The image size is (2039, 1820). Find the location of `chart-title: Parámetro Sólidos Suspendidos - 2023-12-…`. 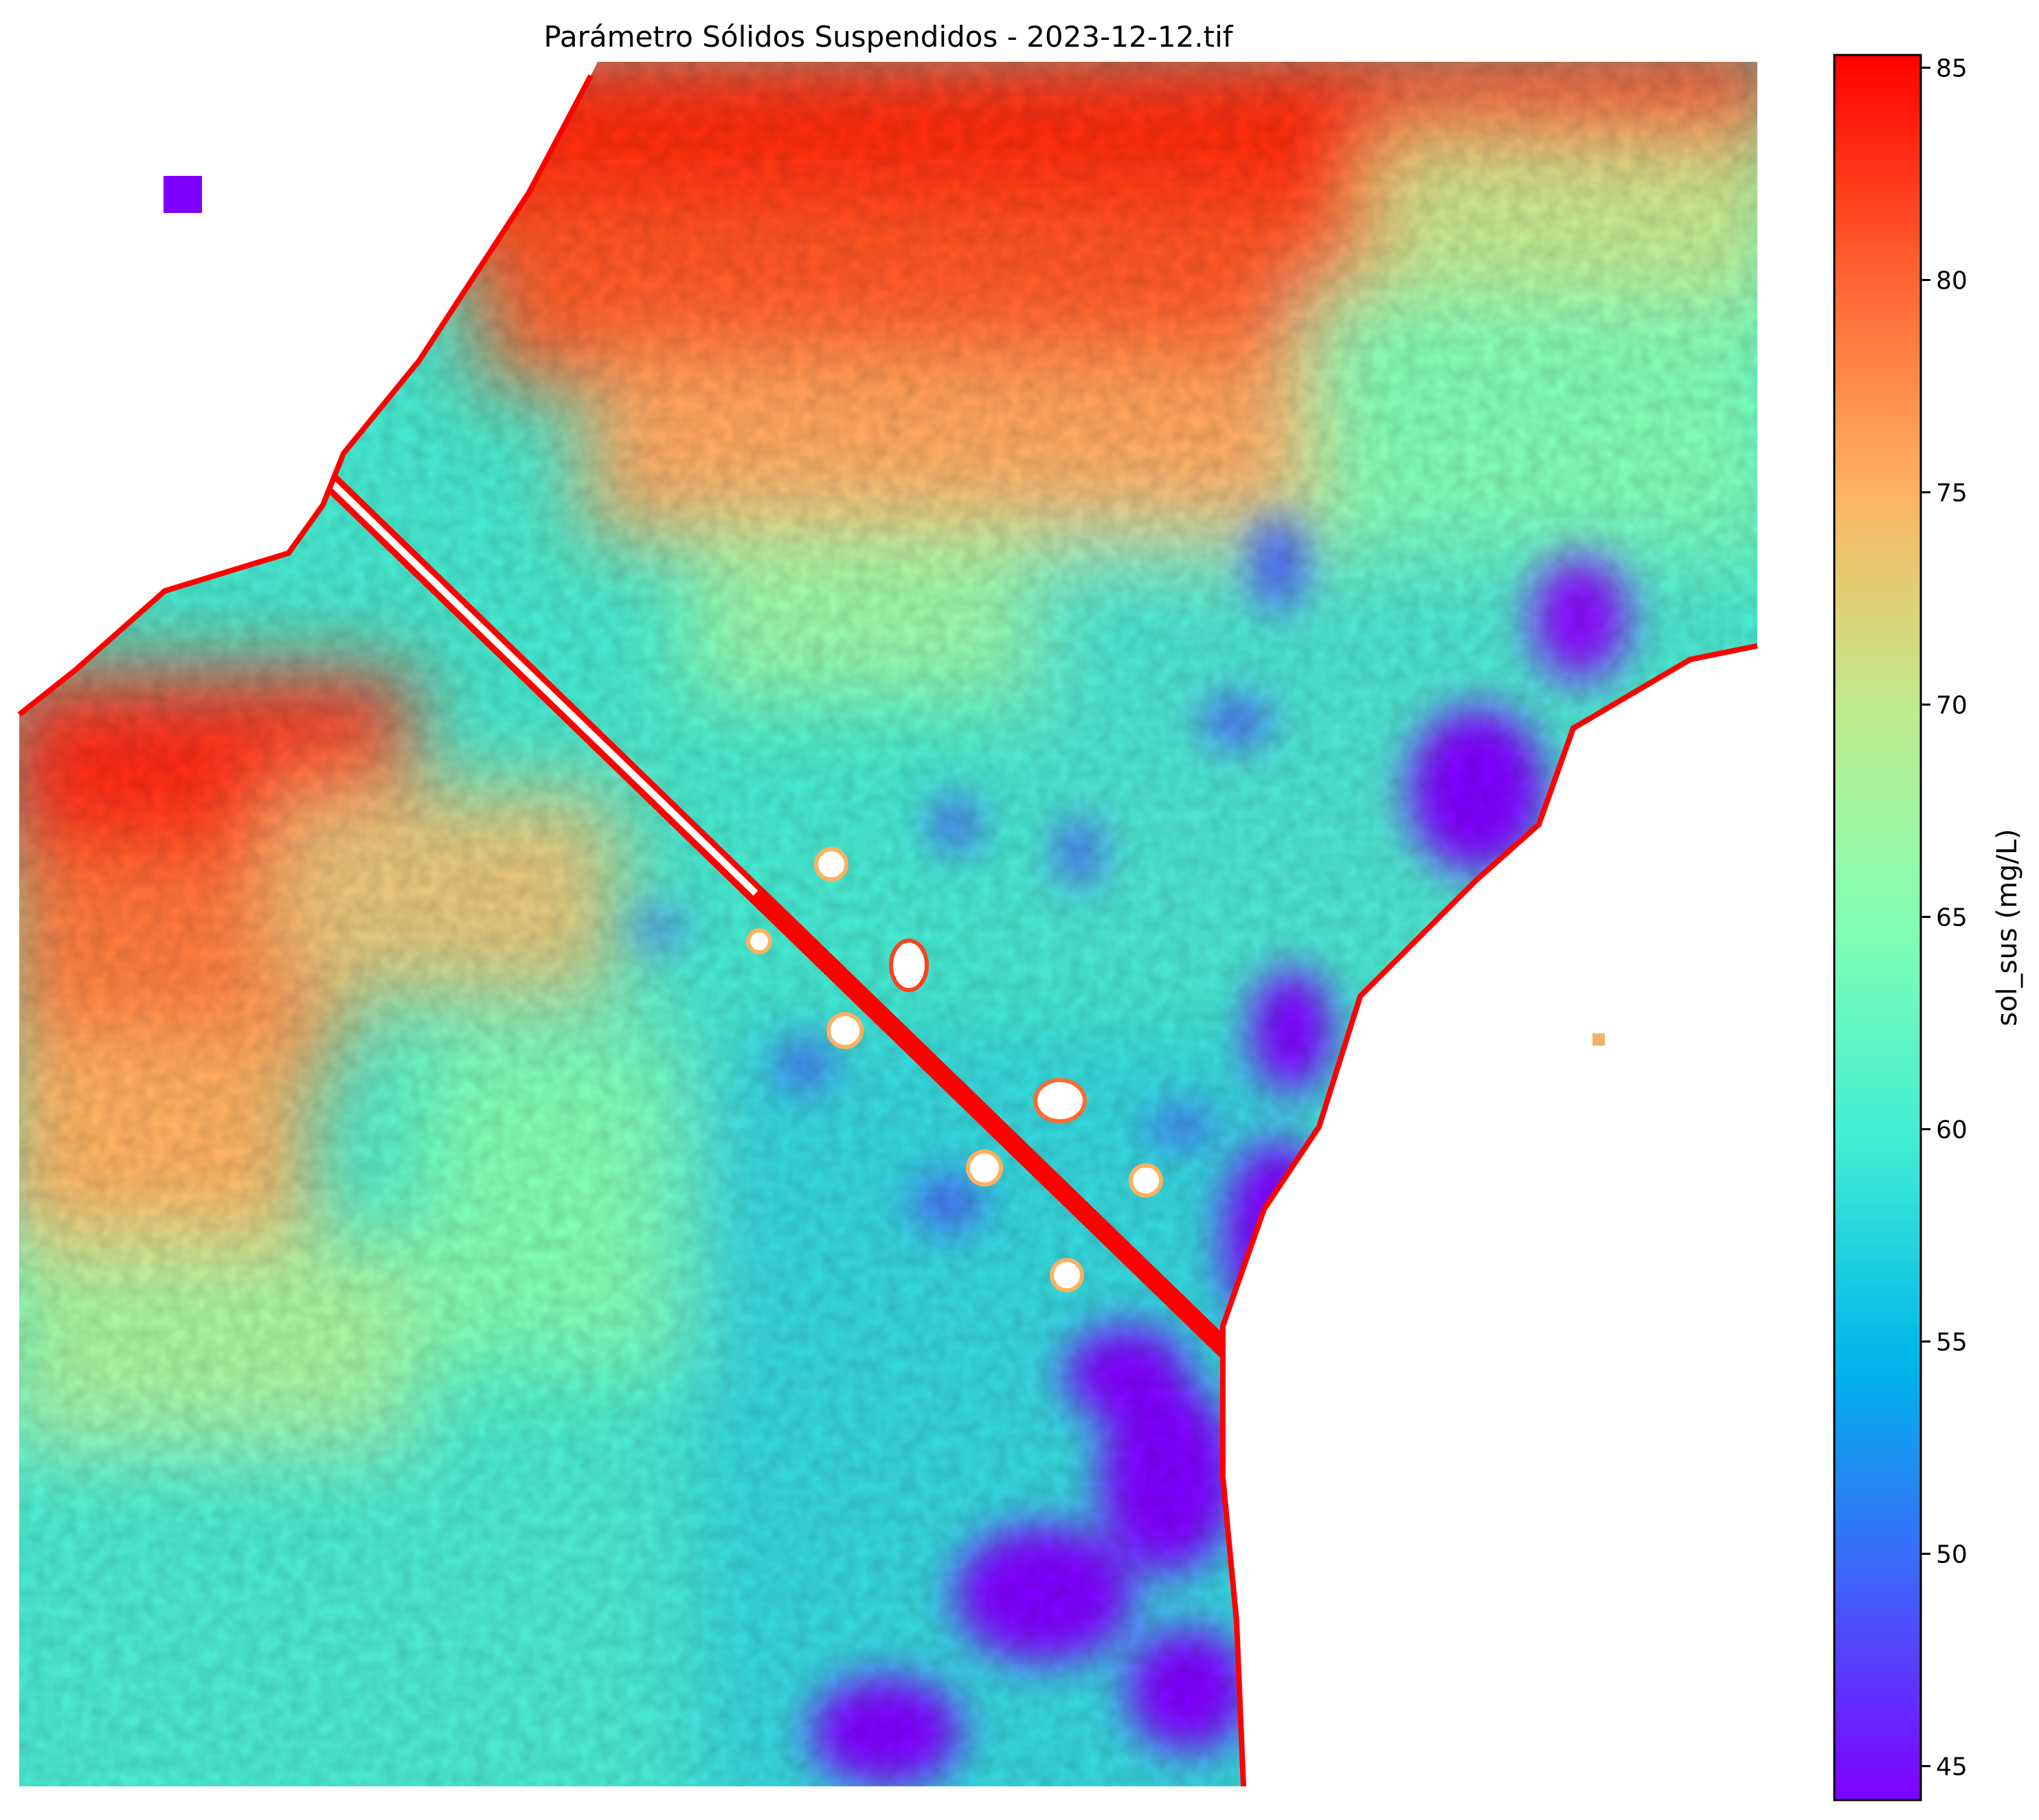

chart-title: Parámetro Sólidos Suspendidos - 2023-12-… is located at coordinates (888, 37).